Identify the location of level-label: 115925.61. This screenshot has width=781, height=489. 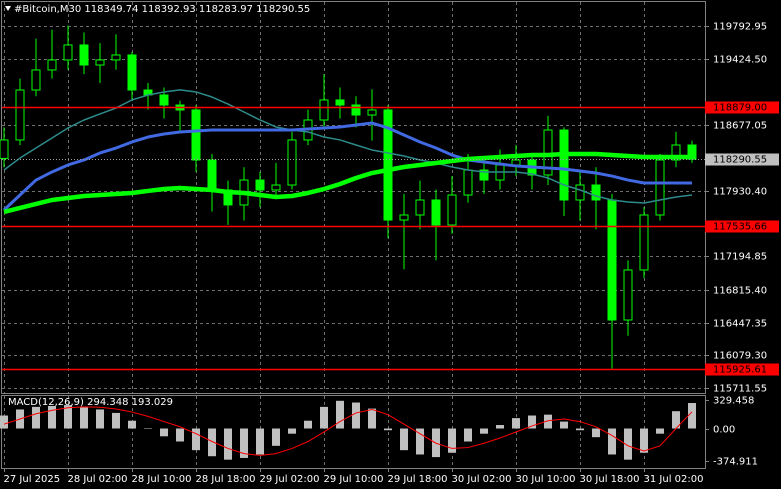
(740, 370).